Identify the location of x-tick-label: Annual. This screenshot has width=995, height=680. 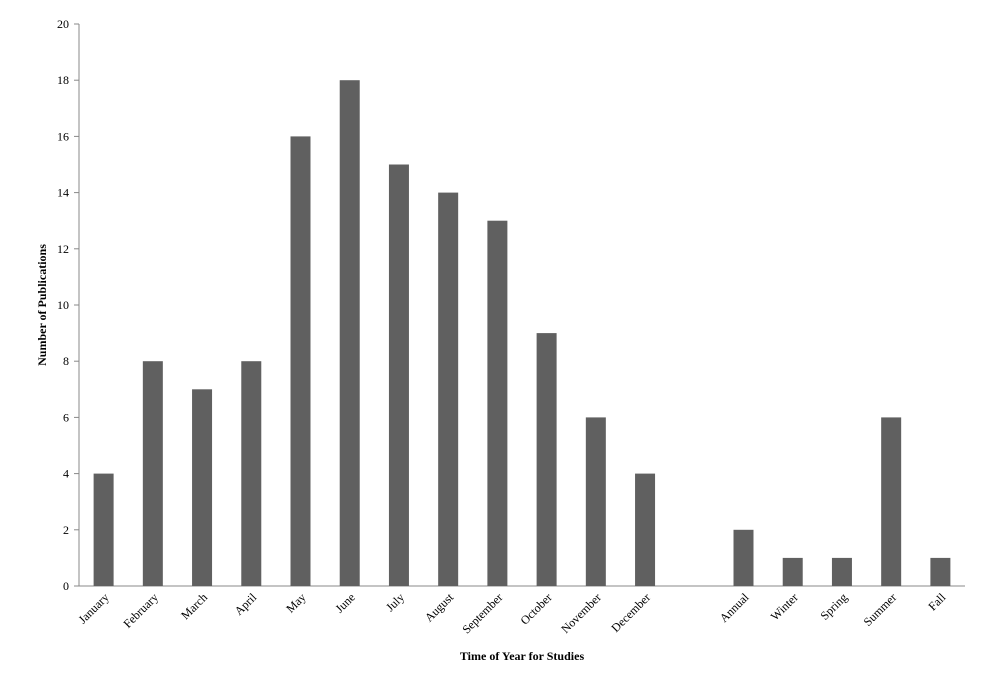
(734, 607).